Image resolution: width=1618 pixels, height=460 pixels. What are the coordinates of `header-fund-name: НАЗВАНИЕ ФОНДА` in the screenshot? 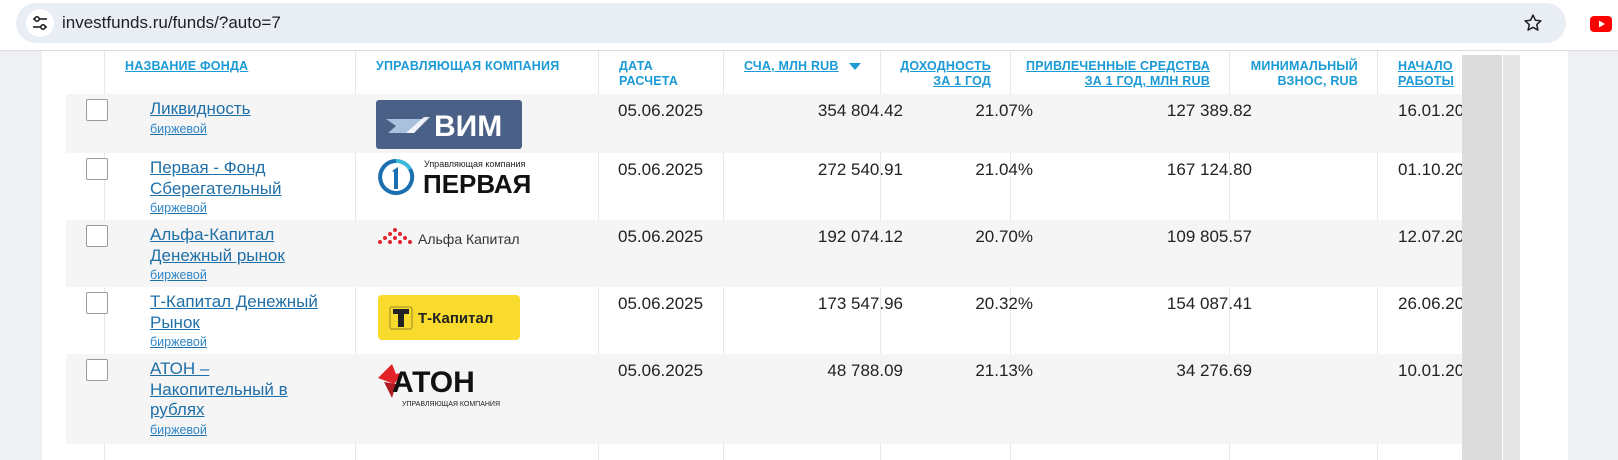 It's located at (187, 66).